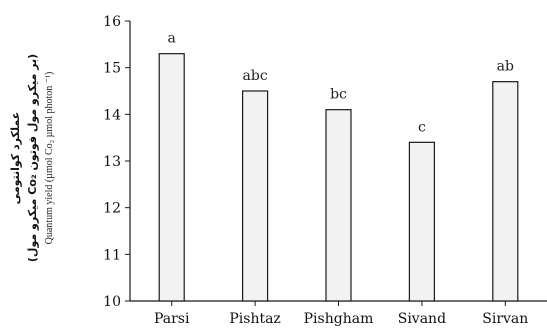 Image resolution: width=547 pixels, height=331 pixels. I want to click on y-axis-title-line3: Quantum yield (µmol Co₂ µmol photon ⁻¹), so click(49, 158).